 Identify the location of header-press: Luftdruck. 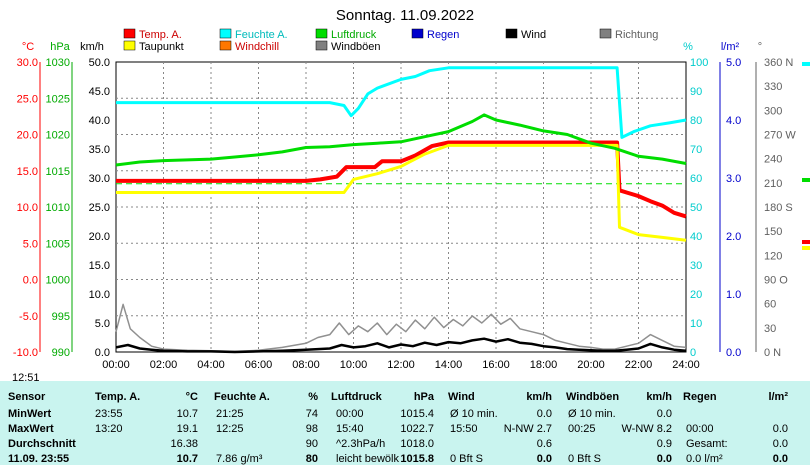
(356, 397).